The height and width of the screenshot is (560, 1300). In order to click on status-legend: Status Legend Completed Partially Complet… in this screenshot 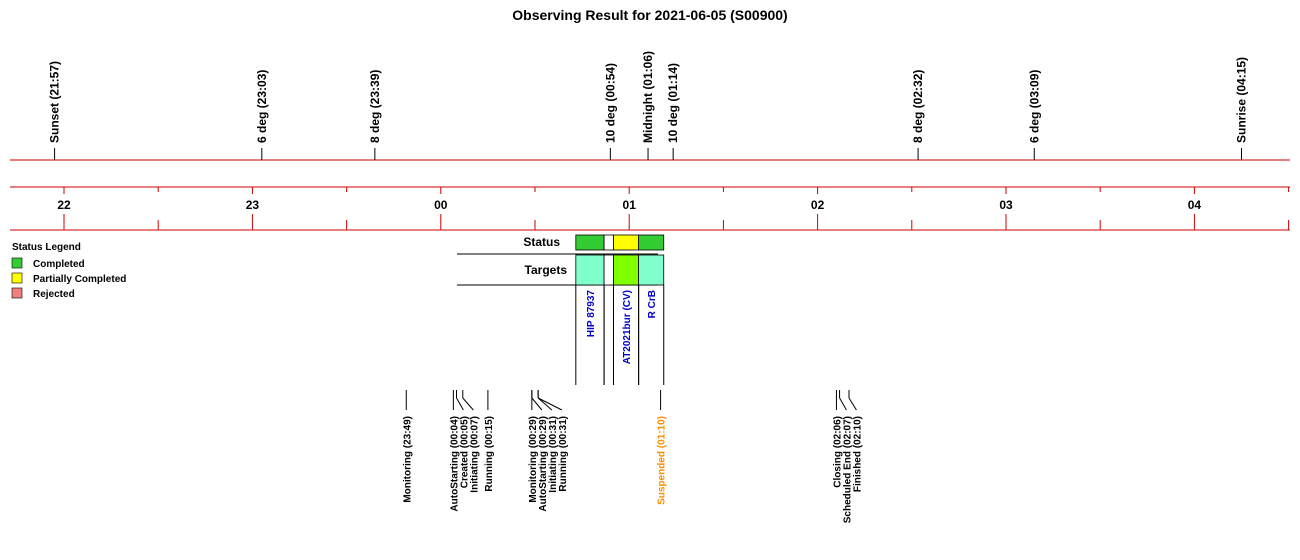, I will do `click(68, 271)`.